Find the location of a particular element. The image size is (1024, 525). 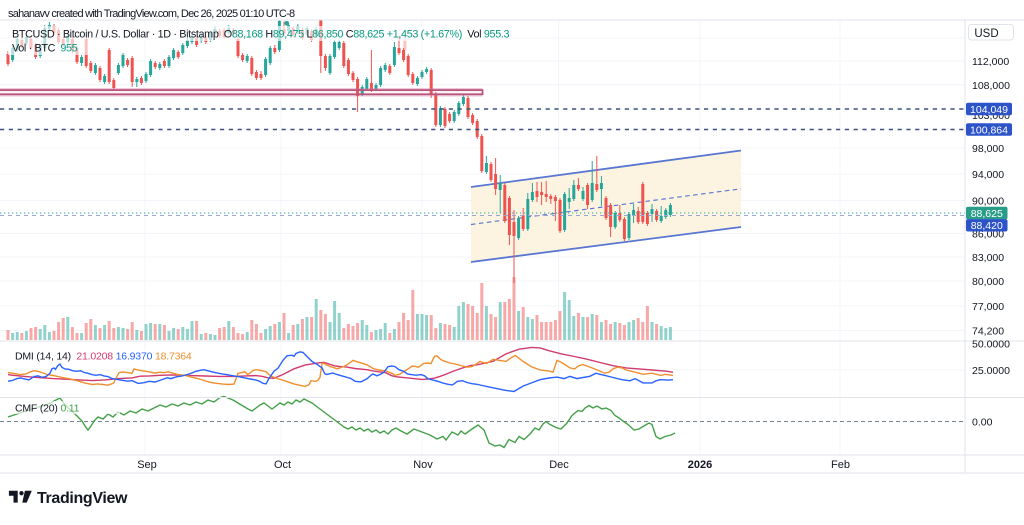

svg-text: 88,420 is located at coordinates (987, 226).